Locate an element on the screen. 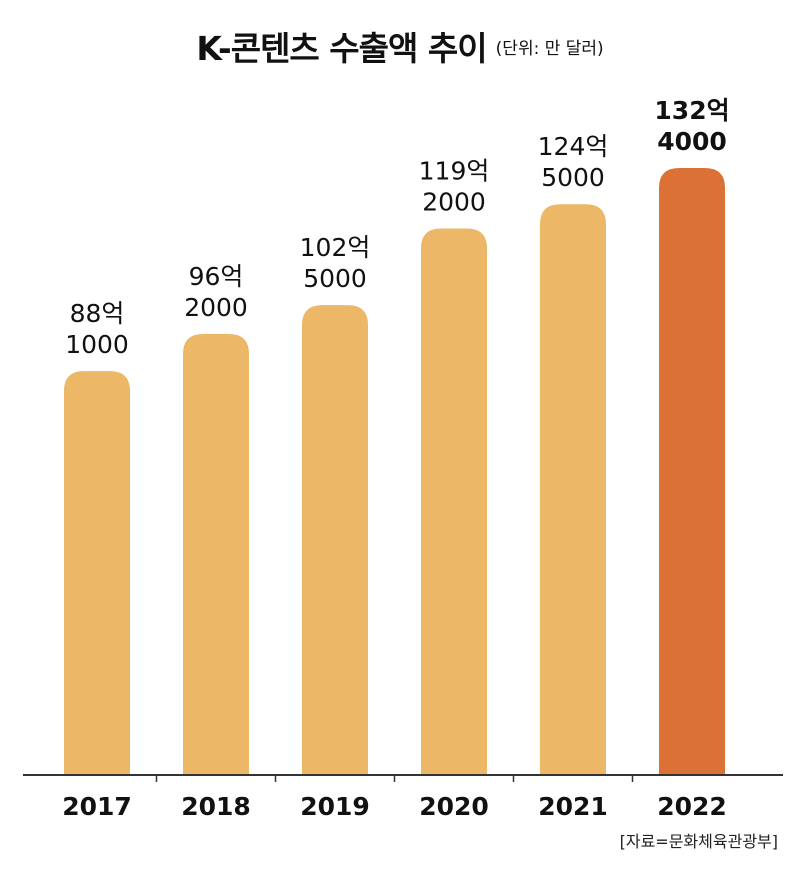 The height and width of the screenshot is (869, 800). data-label-2019-line2: 5000 is located at coordinates (335, 278).